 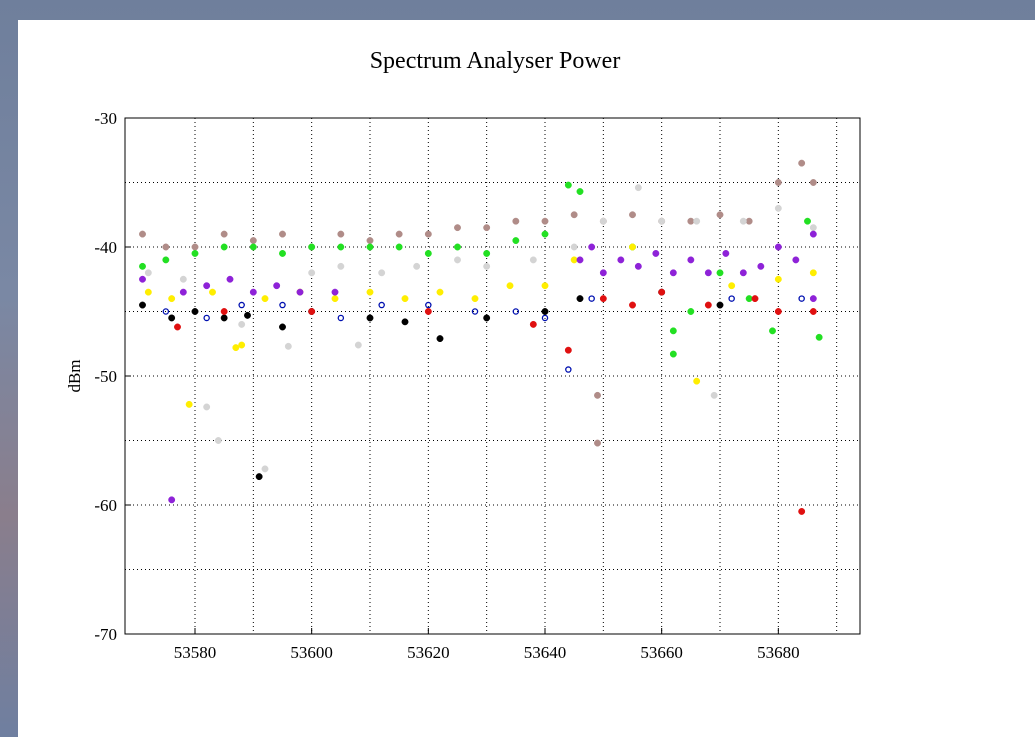 What do you see at coordinates (545, 652) in the screenshot?
I see `x-tick-label: 53640` at bounding box center [545, 652].